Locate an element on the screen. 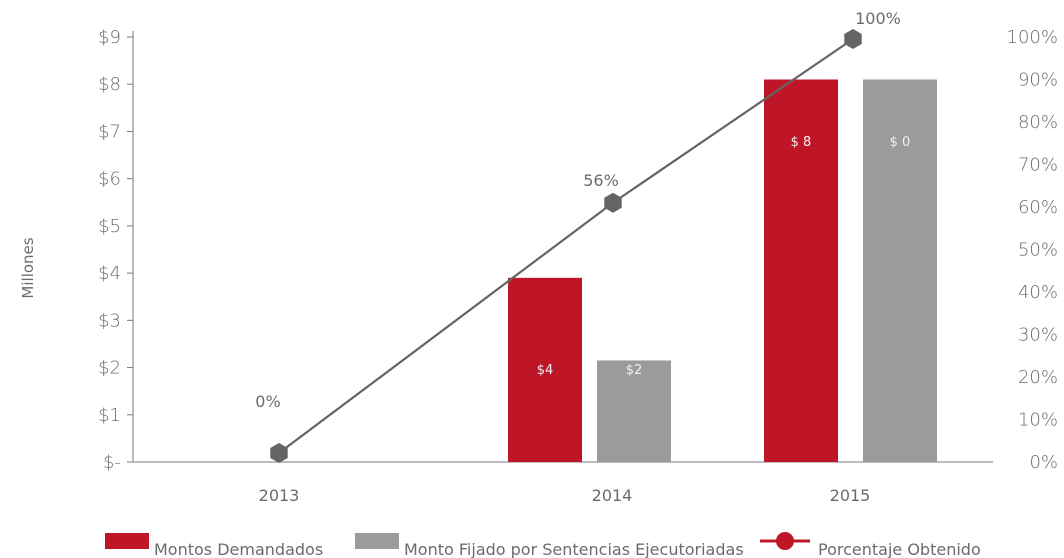 This screenshot has width=1064, height=558. left-tick-label: $7 is located at coordinates (109, 131).